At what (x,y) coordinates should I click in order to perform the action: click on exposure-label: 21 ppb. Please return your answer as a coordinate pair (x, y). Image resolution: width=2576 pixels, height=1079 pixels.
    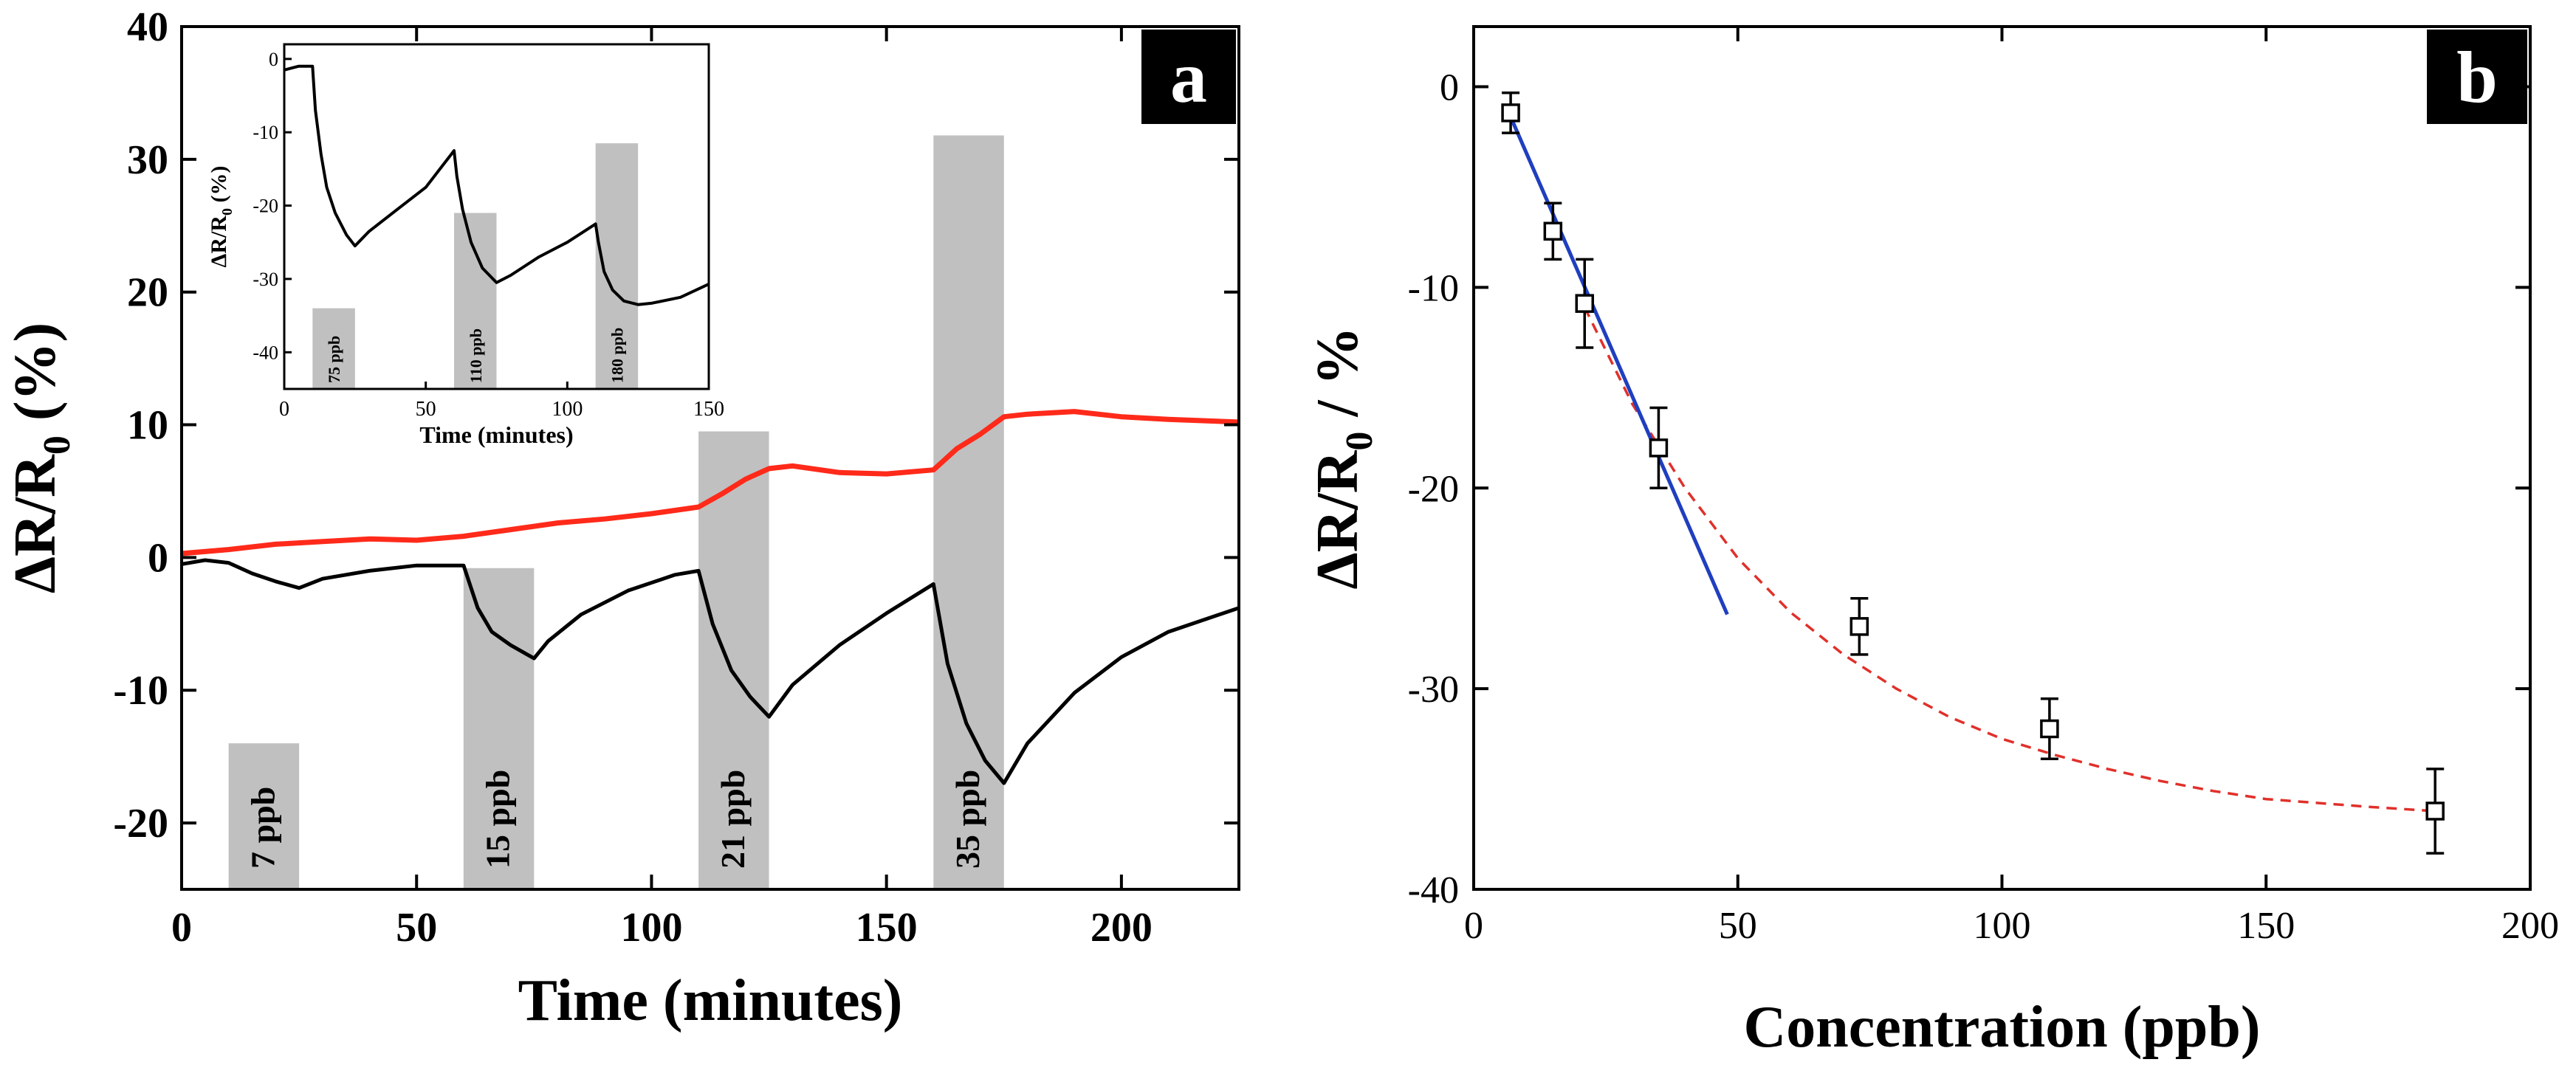
    Looking at the image, I should click on (733, 819).